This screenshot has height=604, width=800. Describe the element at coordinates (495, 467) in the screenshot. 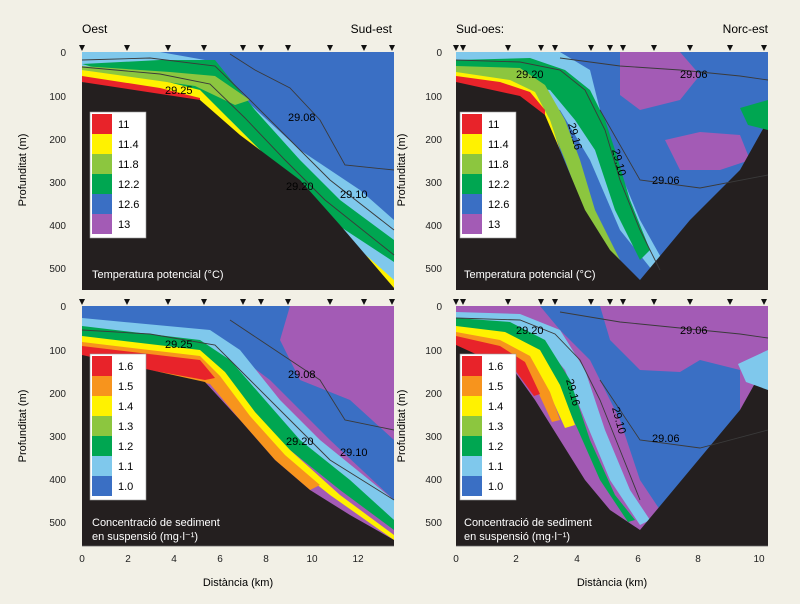

I see `legend-label: 1.1` at that location.